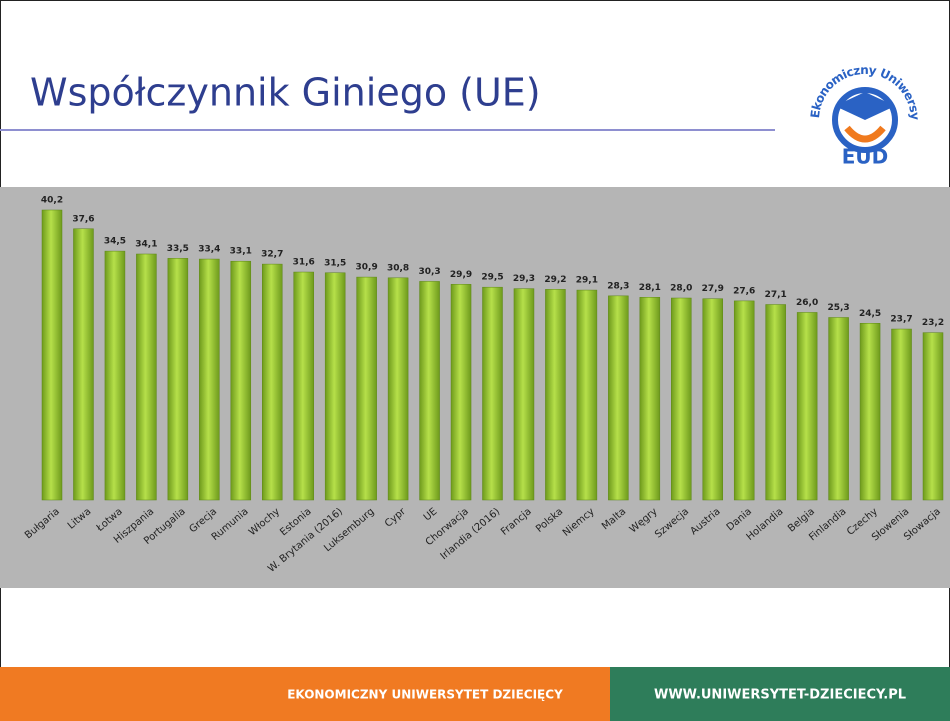  Describe the element at coordinates (461, 275) in the screenshot. I see `value-label: 29,9` at that location.